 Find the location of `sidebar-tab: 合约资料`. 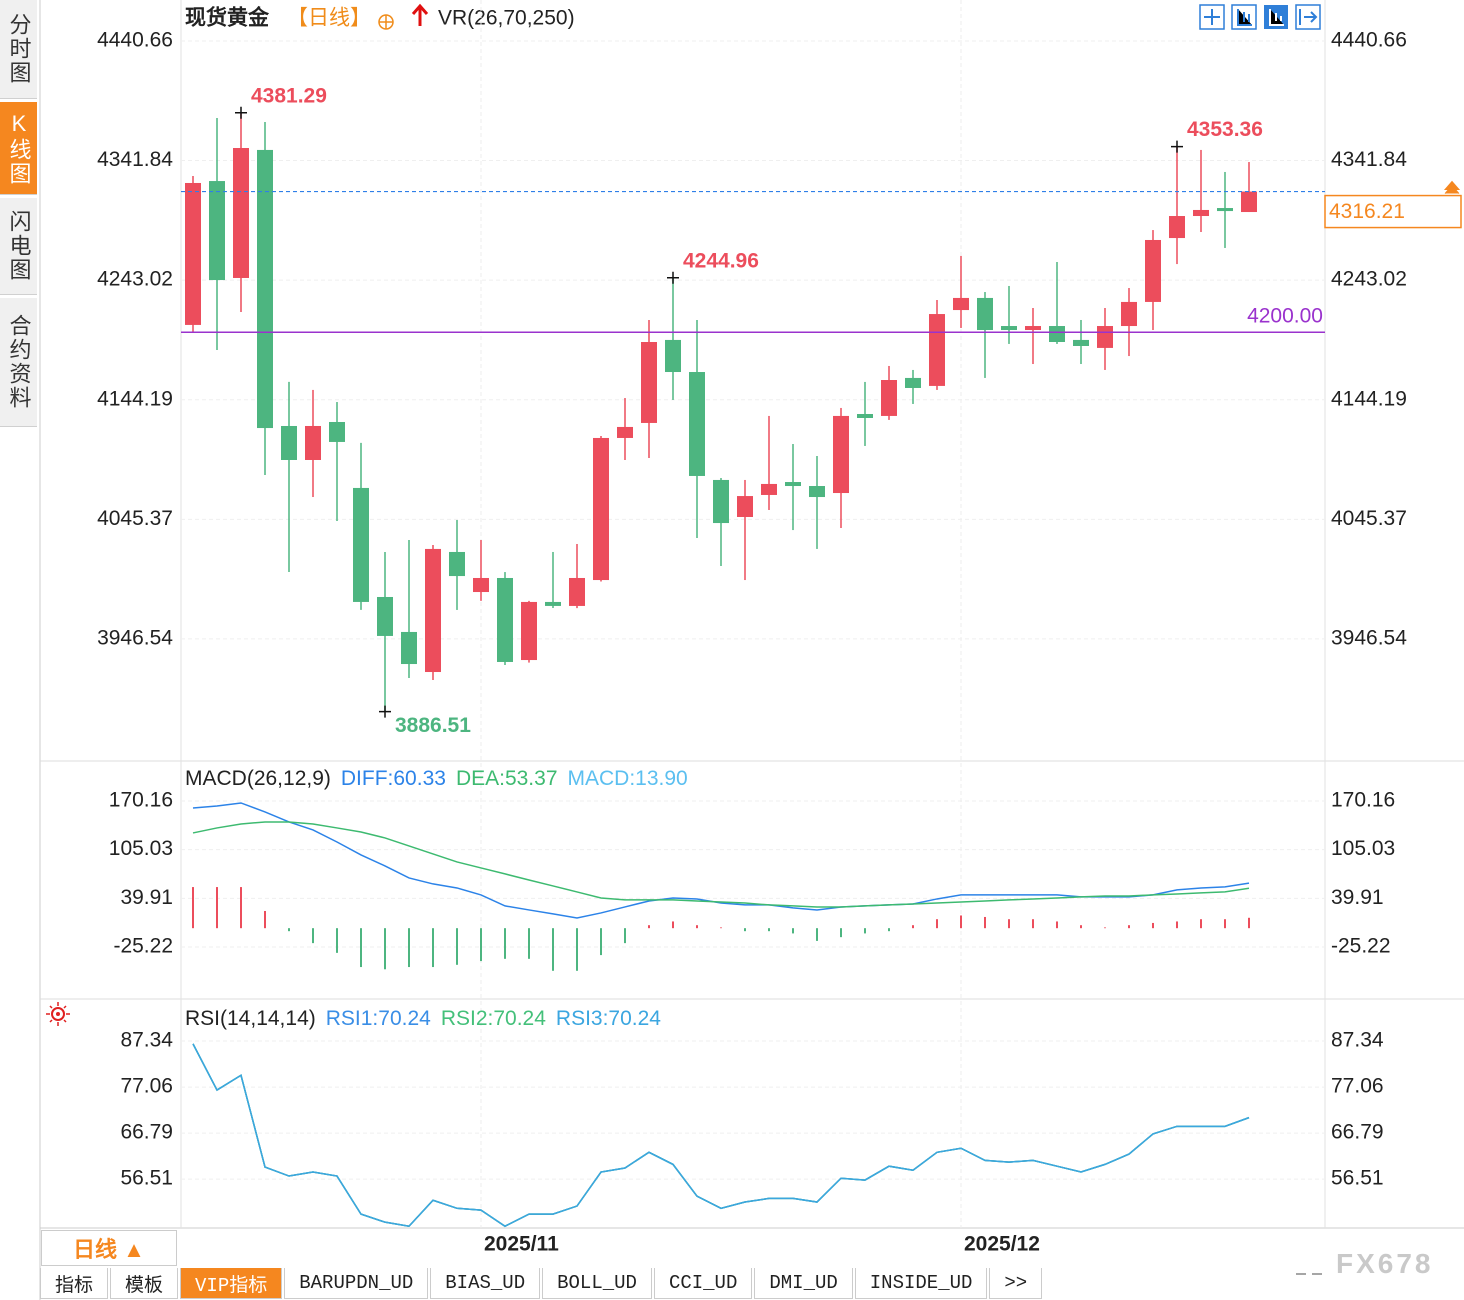

sidebar-tab: 合约资料 is located at coordinates (18, 362).